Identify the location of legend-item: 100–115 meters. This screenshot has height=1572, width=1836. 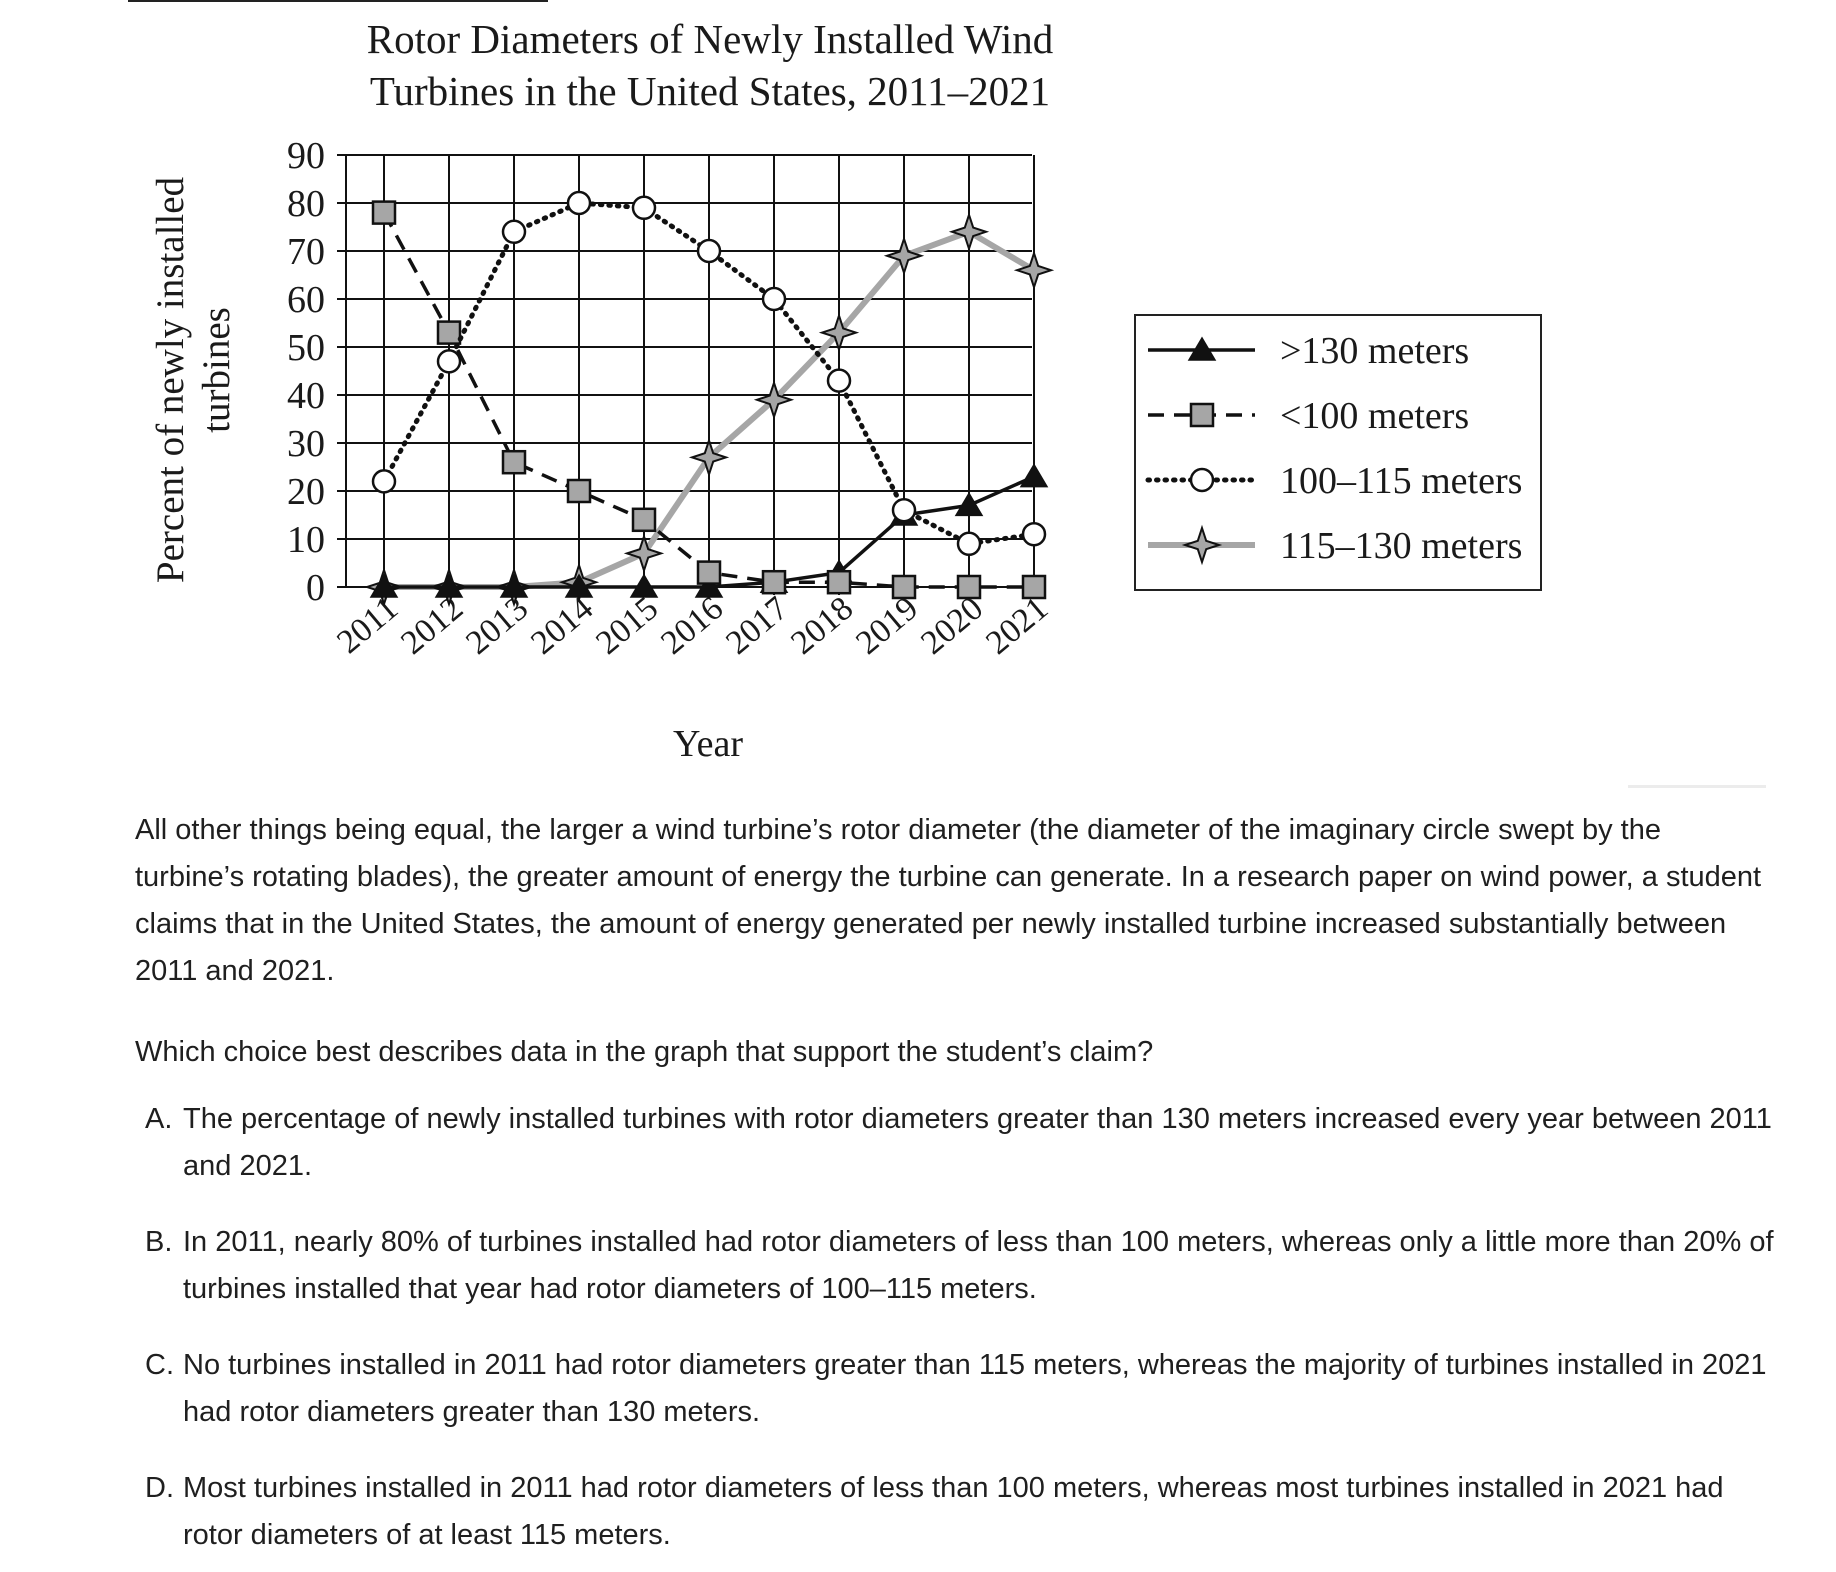
(1333, 481).